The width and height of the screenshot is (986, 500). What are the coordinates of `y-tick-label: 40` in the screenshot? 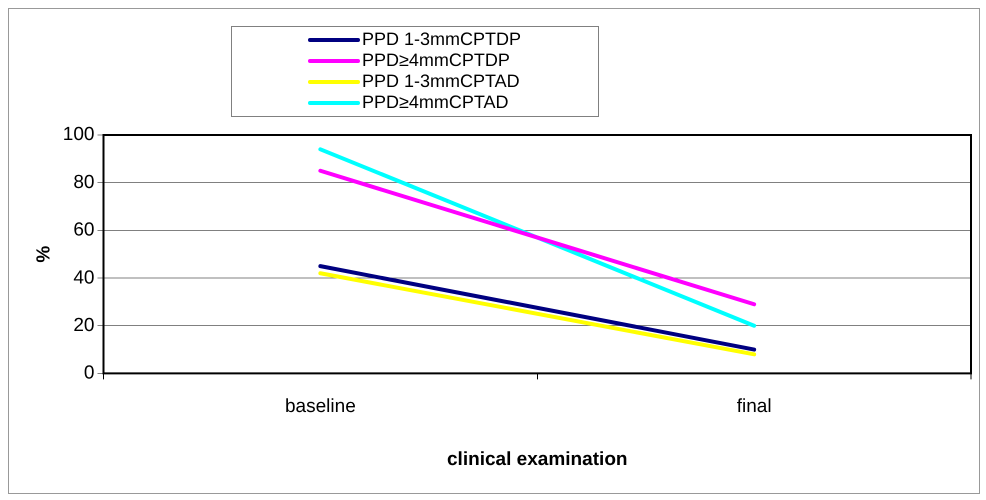 It's located at (83, 277).